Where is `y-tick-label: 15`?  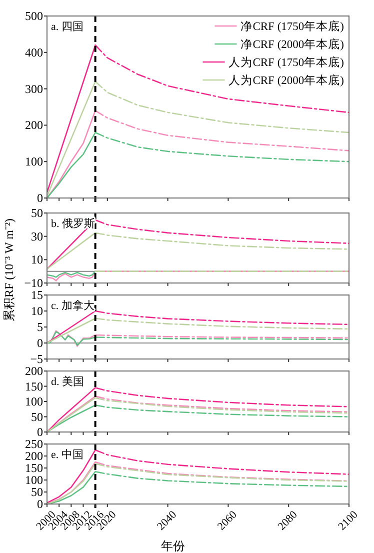
y-tick-label: 15 is located at coordinates (37, 295).